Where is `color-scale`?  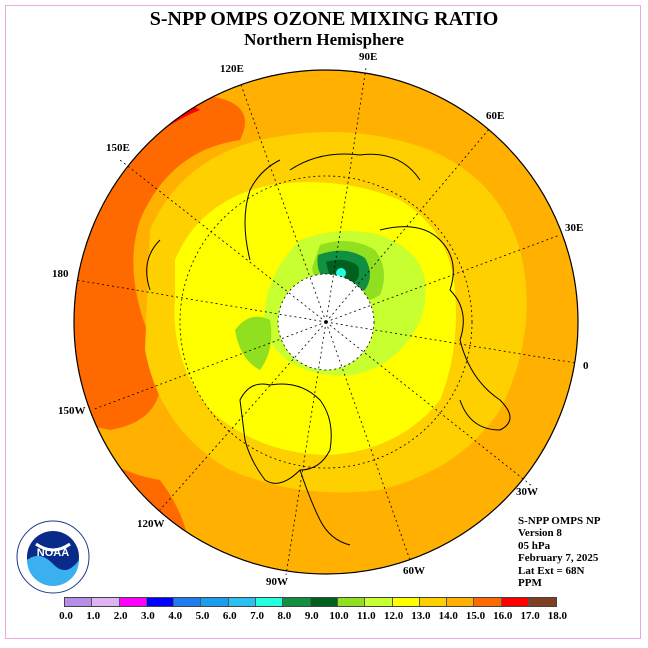 color-scale is located at coordinates (311, 602).